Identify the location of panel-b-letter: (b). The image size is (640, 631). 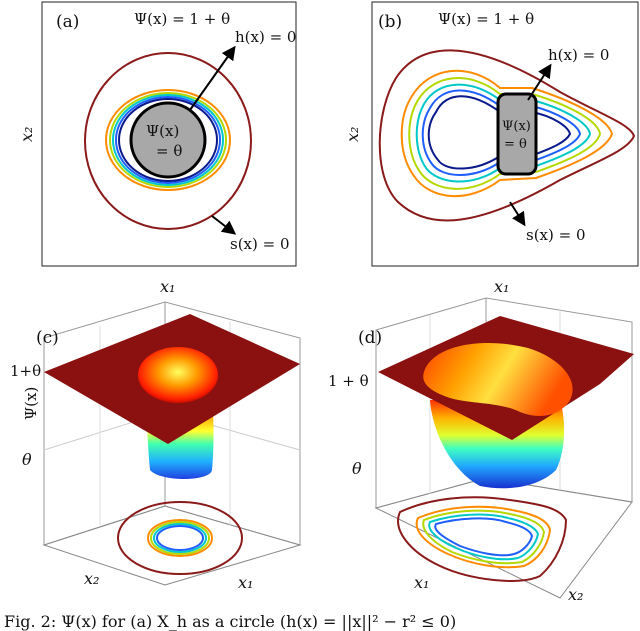
(390, 22).